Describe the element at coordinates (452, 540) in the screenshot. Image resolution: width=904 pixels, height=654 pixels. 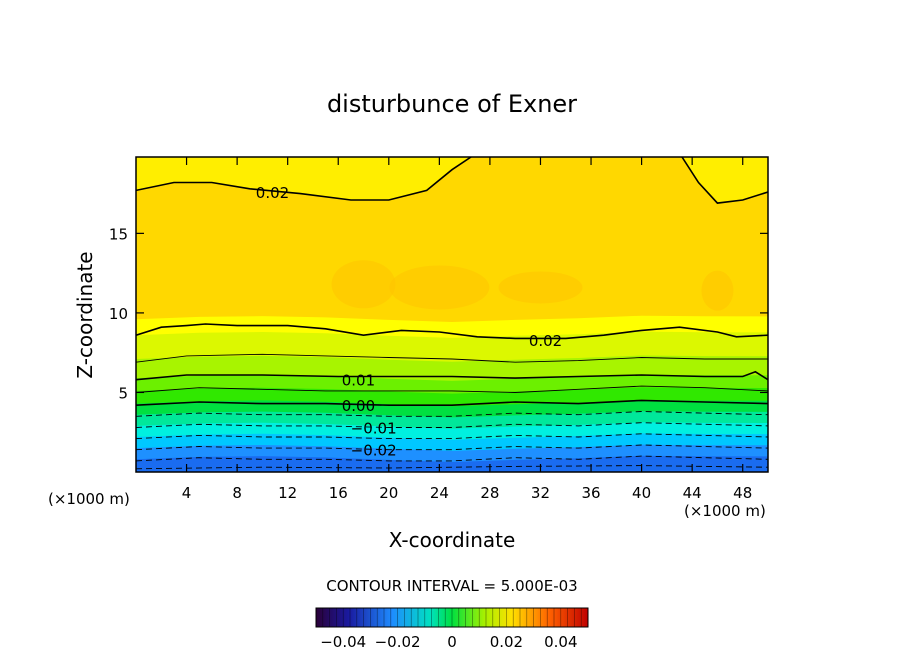
I see `x-axis-label: X-coordinate` at that location.